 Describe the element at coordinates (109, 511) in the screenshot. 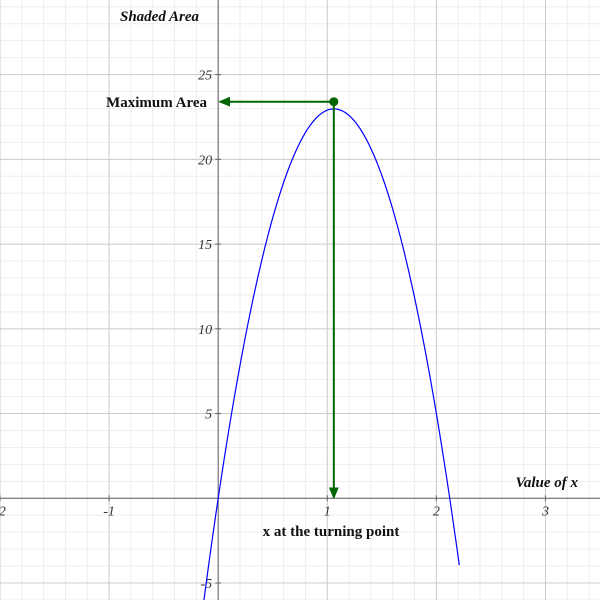

I see `x-tick-label: -1` at that location.